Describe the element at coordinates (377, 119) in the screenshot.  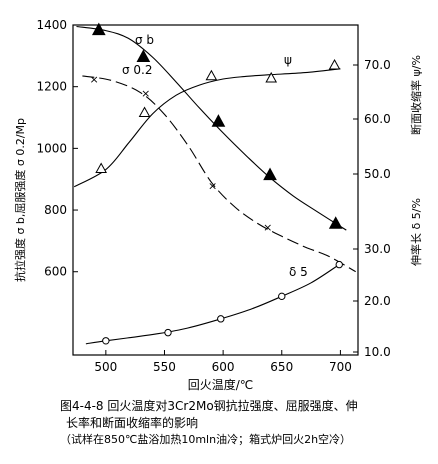
I see `y-right-tick-label: 60.0` at that location.